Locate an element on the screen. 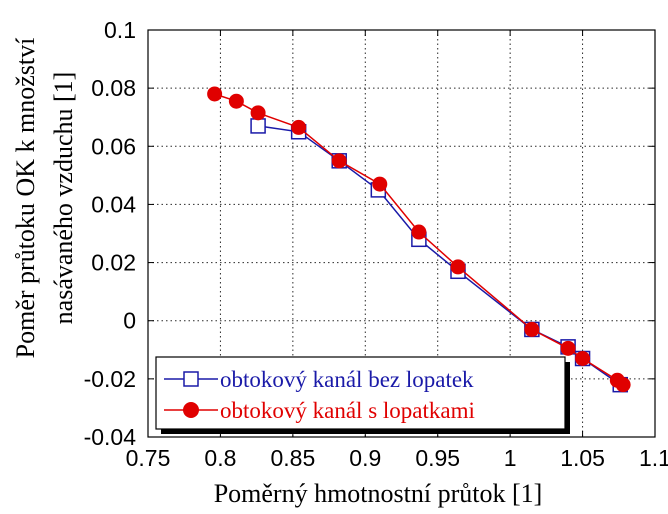 This screenshot has height=514, width=668. x-tick-label: 0.85 is located at coordinates (292, 458).